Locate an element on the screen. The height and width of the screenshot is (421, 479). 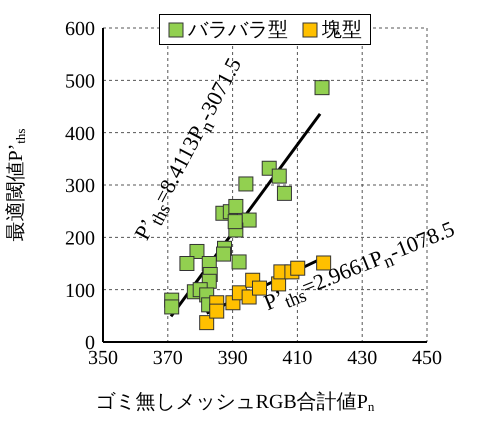
x-tick-label: 450 is located at coordinates (427, 358).